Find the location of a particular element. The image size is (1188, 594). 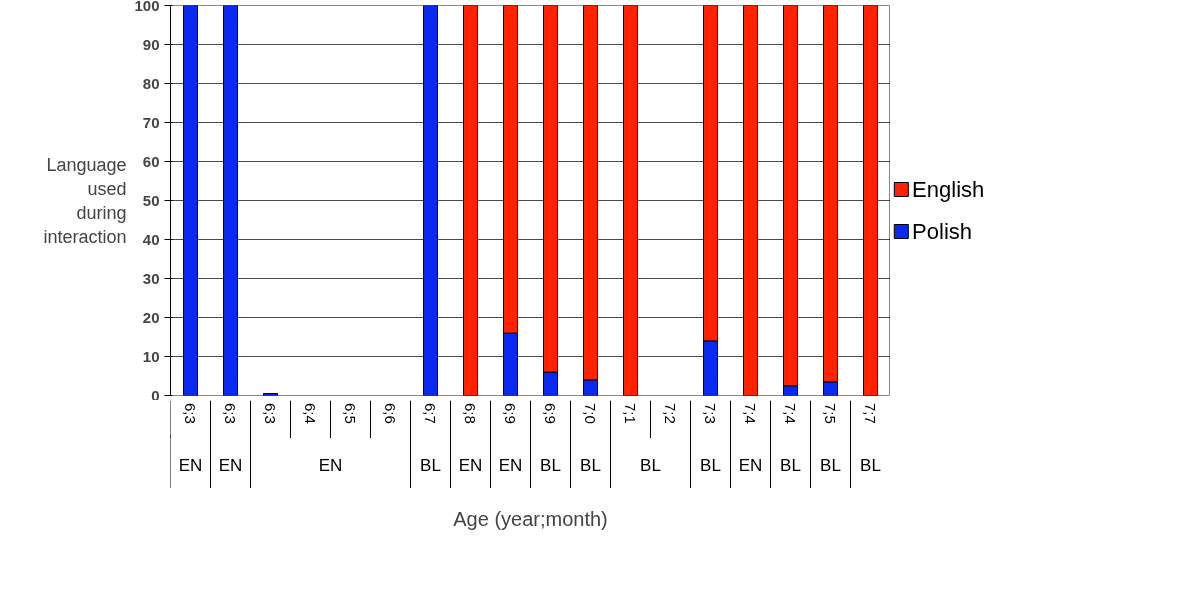

y-axis-title: Language used during interaction is located at coordinates (85, 200).